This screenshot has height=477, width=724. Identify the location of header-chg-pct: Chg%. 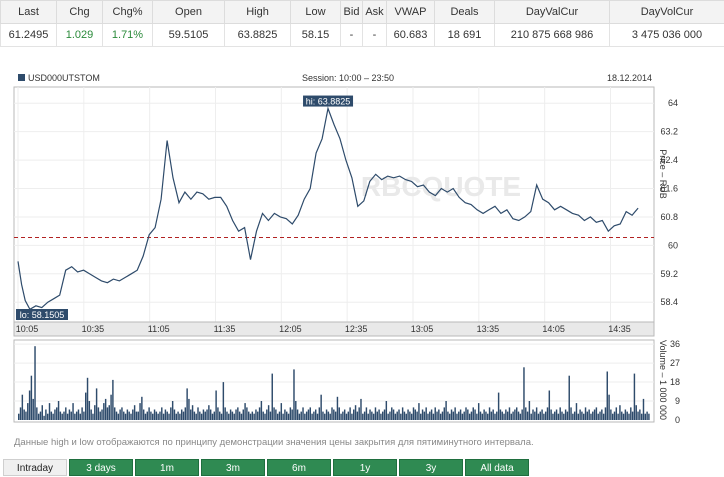
(127, 12).